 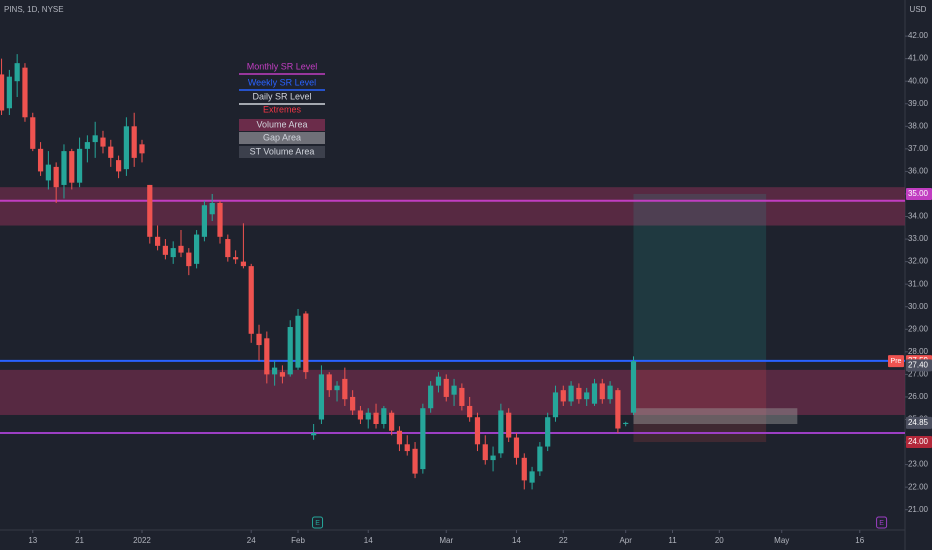 I want to click on x-tick-label: Apr, so click(x=625, y=540).